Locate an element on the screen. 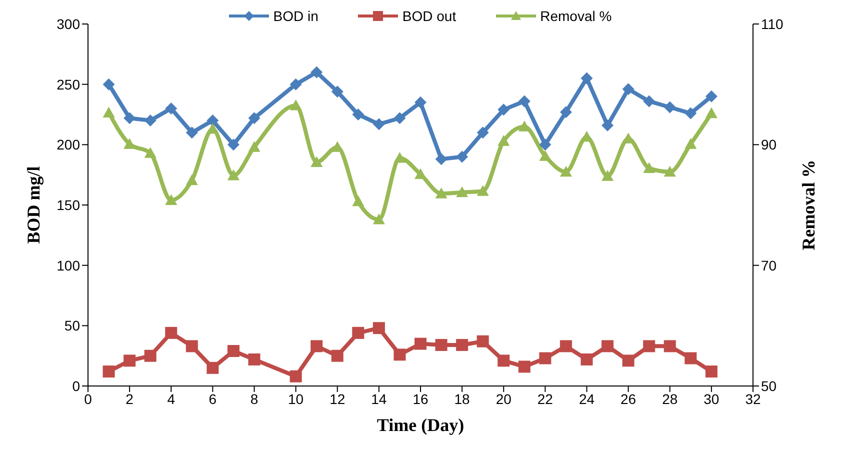 Image resolution: width=841 pixels, height=464 pixels. y2-axis-title: Removal % is located at coordinates (808, 205).